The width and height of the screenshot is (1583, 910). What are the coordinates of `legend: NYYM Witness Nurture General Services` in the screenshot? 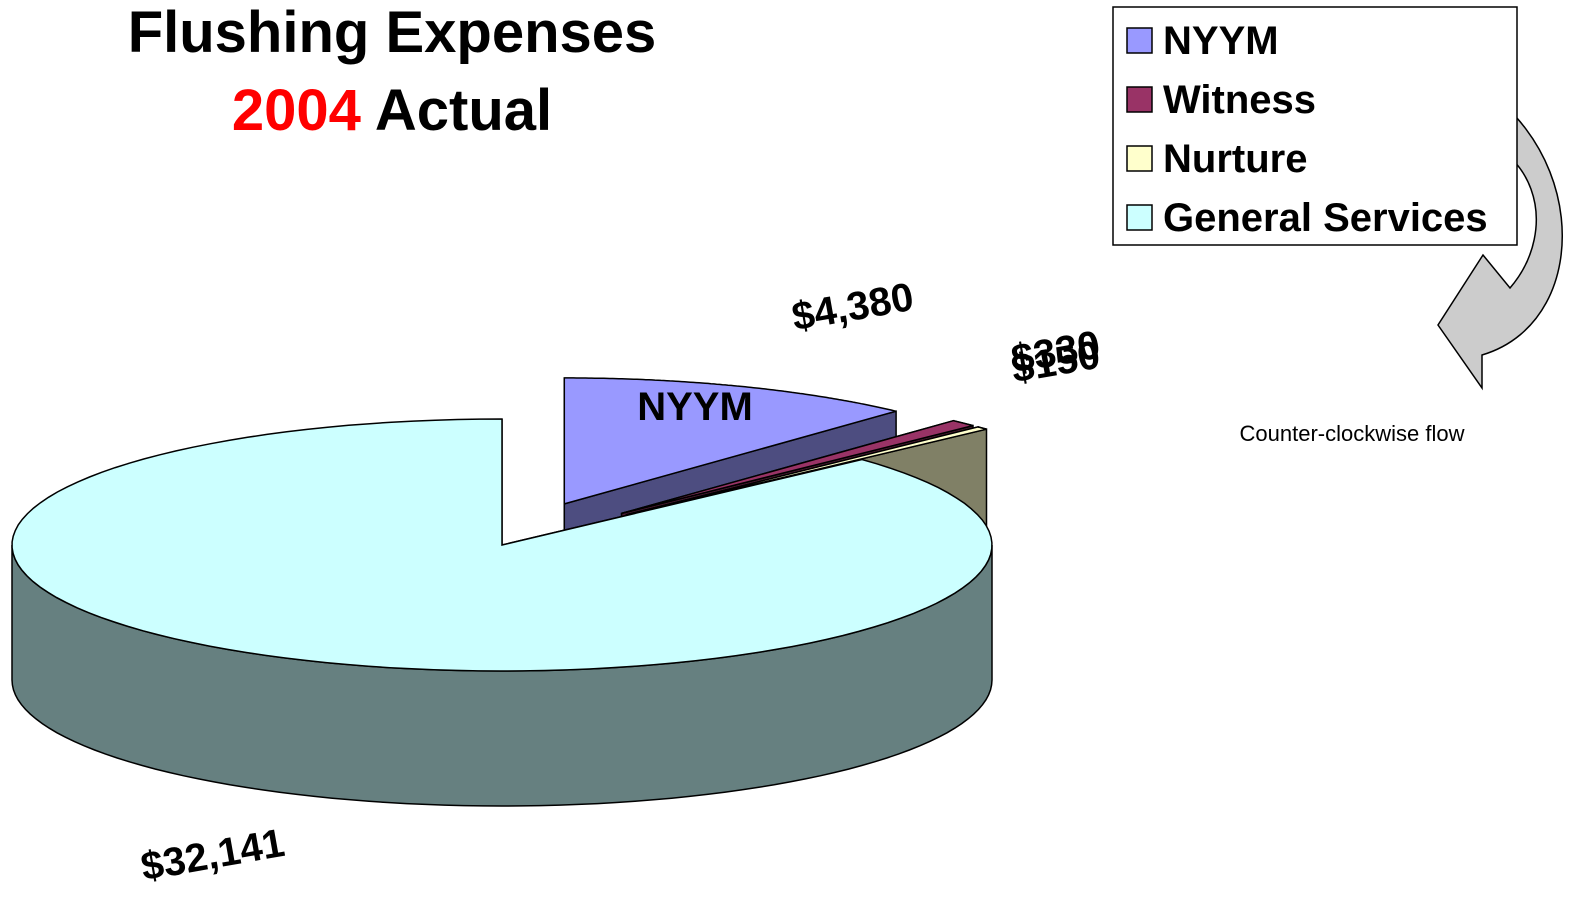 It's located at (1315, 126).